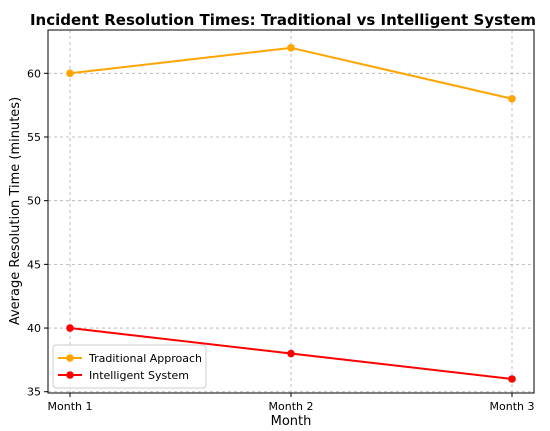 The height and width of the screenshot is (431, 550). What do you see at coordinates (139, 375) in the screenshot?
I see `legend-label-intelligent-system: Intelligent System` at bounding box center [139, 375].